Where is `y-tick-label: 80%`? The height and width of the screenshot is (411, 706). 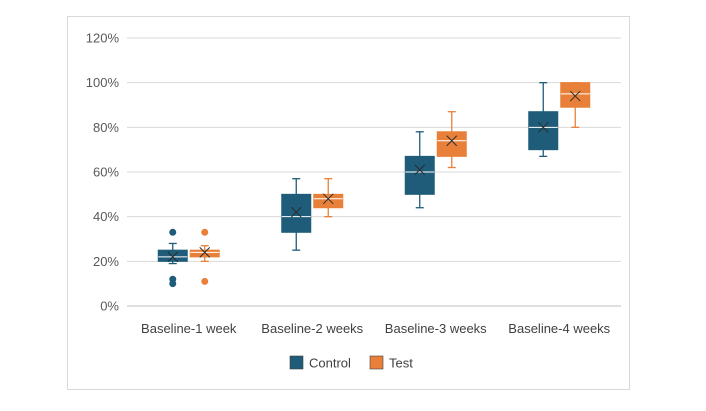
y-tick-label: 80% is located at coordinates (106, 127).